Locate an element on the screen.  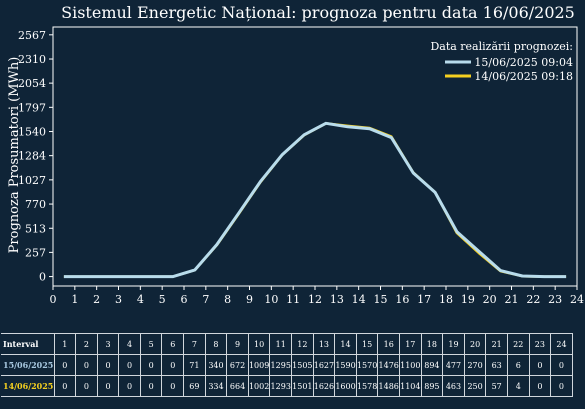
table-cell: 3 is located at coordinates (108, 344).